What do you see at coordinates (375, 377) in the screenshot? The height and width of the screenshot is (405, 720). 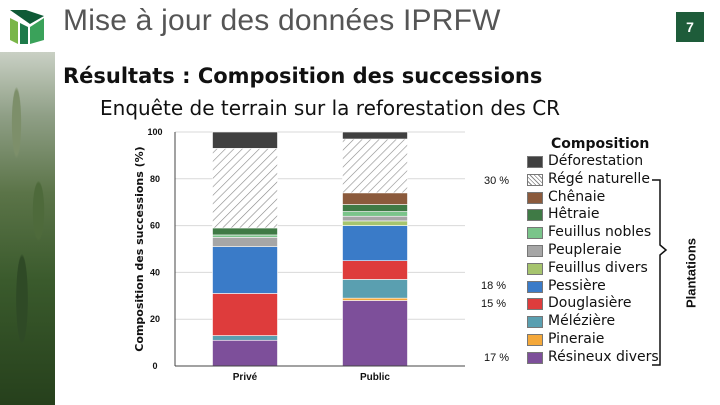 I see `x-tick-label: Public` at bounding box center [375, 377].